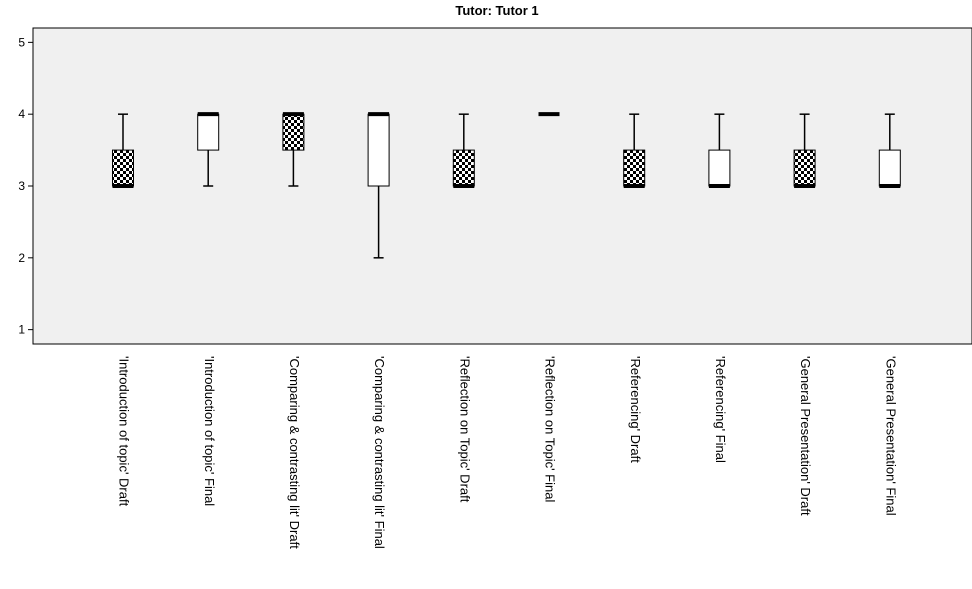 The width and height of the screenshot is (972, 589). What do you see at coordinates (25, 186) in the screenshot?
I see `y-axis: 1 2 3 4 5` at bounding box center [25, 186].